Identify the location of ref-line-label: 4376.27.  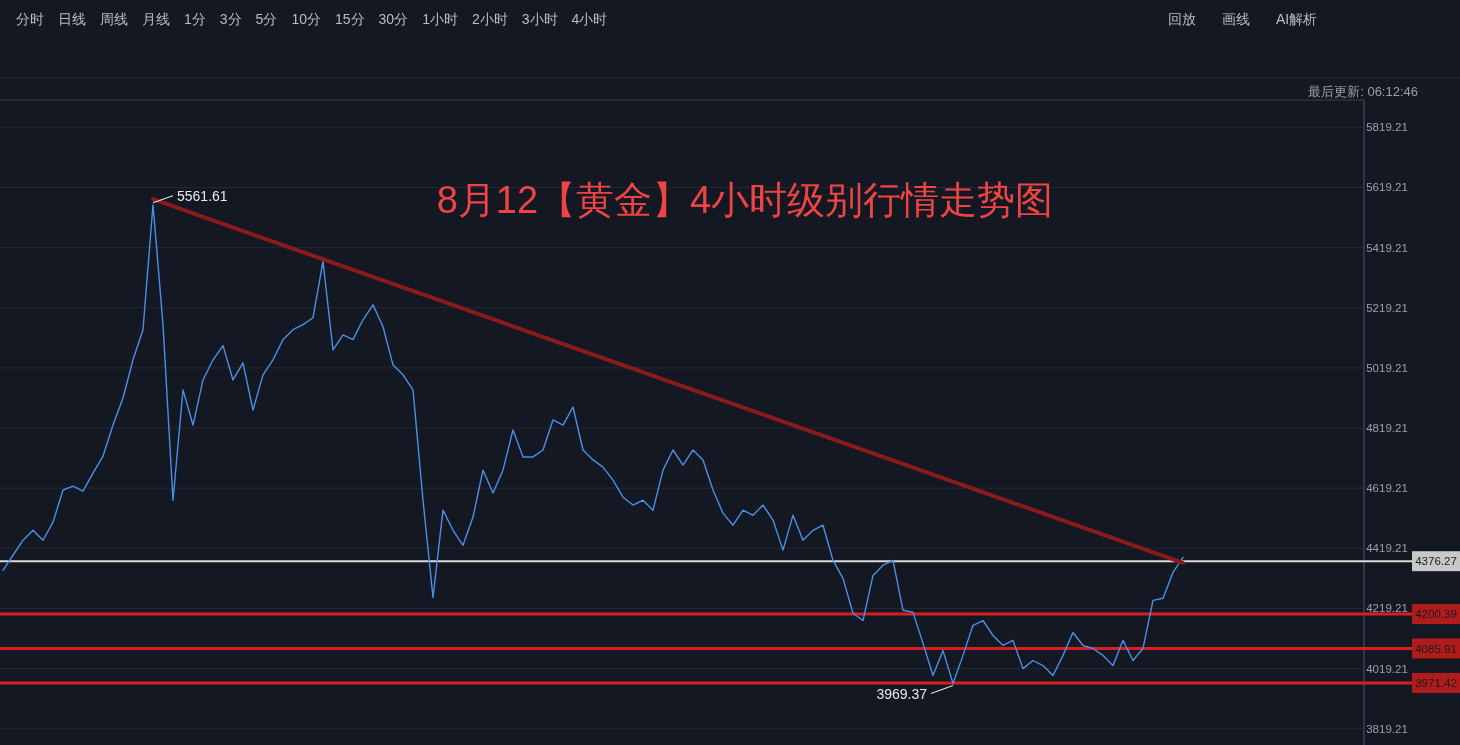
(1436, 561).